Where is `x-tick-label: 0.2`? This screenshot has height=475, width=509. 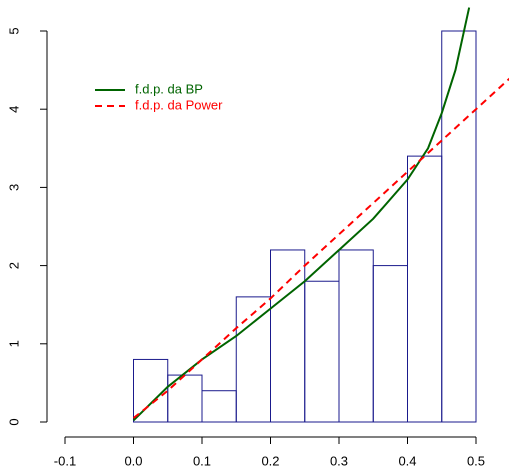 x-tick-label: 0.2 is located at coordinates (270, 460).